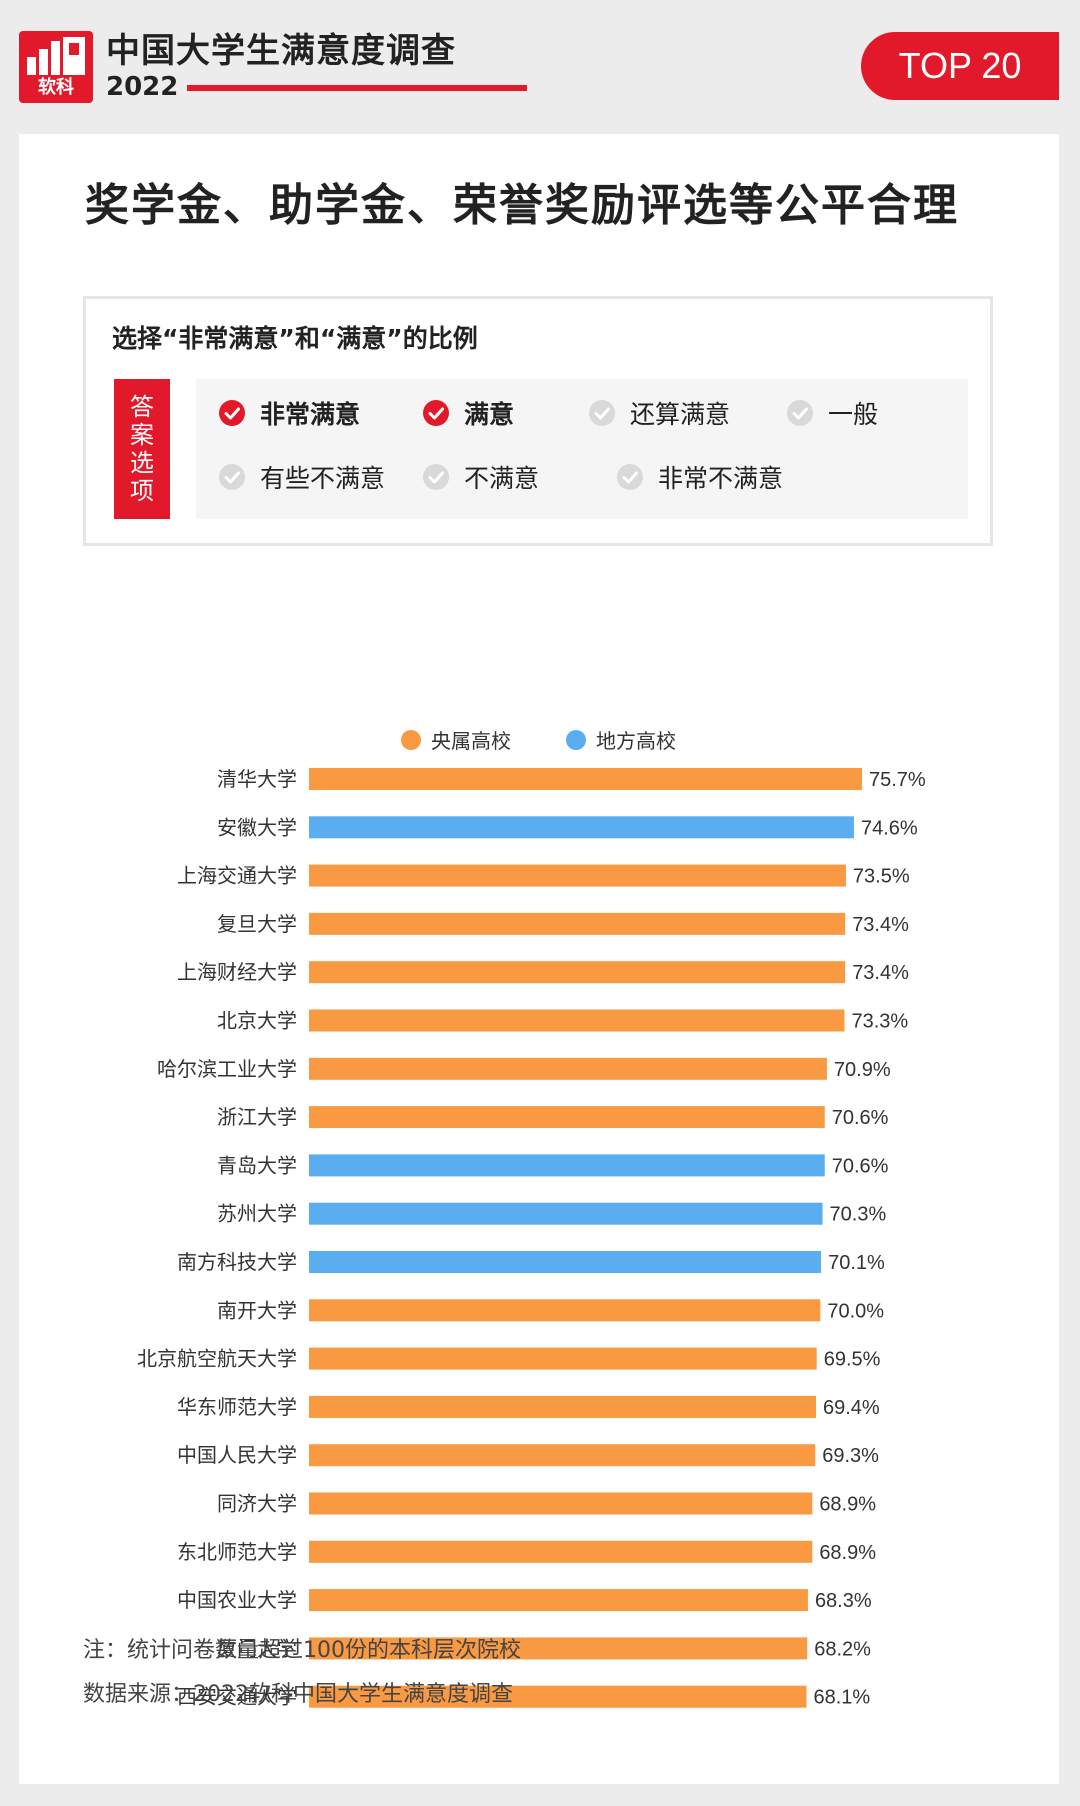 The height and width of the screenshot is (1806, 1080). Describe the element at coordinates (323, 478) in the screenshot. I see `answer-option-label: 有些不满意` at that location.